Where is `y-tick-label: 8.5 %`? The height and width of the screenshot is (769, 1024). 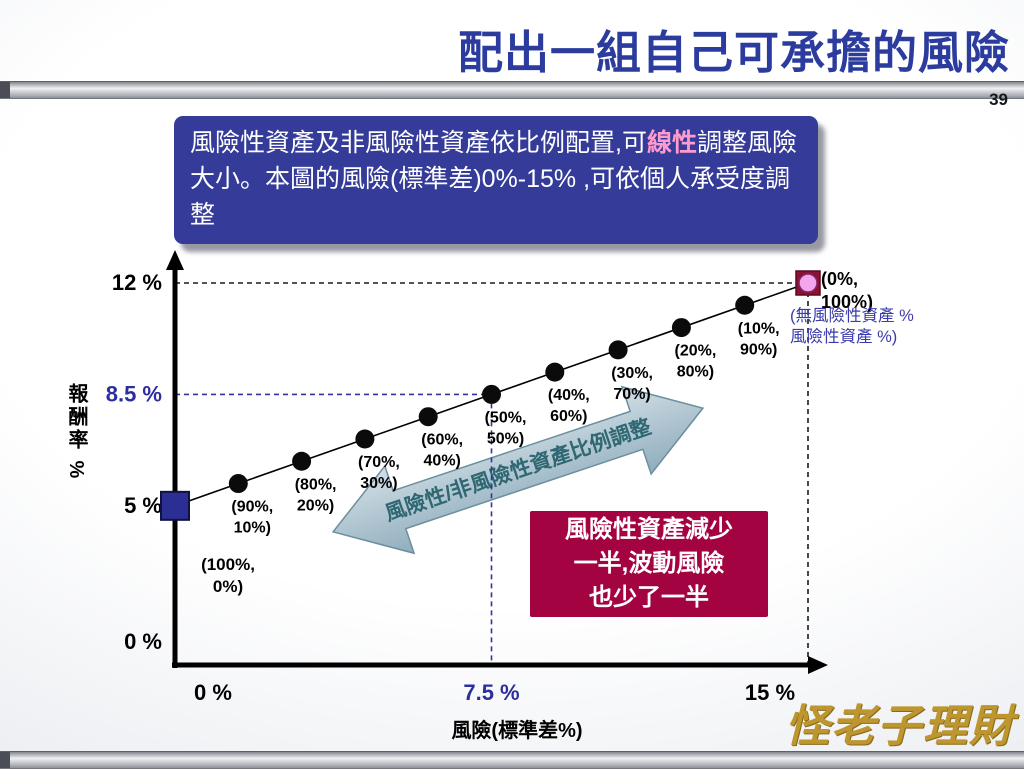
y-tick-label: 8.5 % is located at coordinates (134, 393).